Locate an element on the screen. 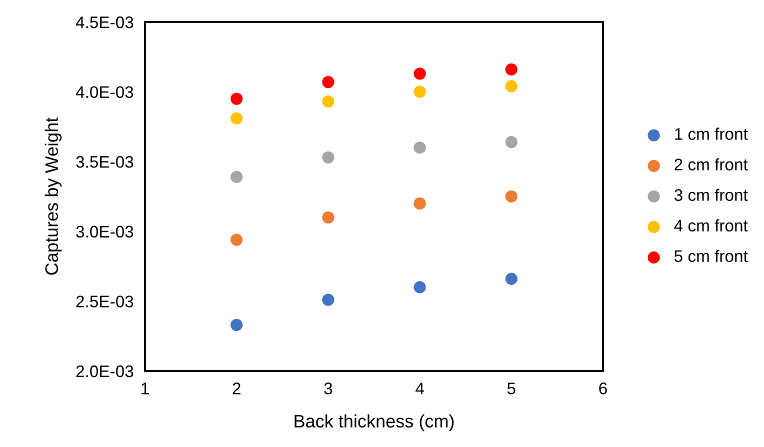  y-tick-label: 4.5E-03 is located at coordinates (105, 22).